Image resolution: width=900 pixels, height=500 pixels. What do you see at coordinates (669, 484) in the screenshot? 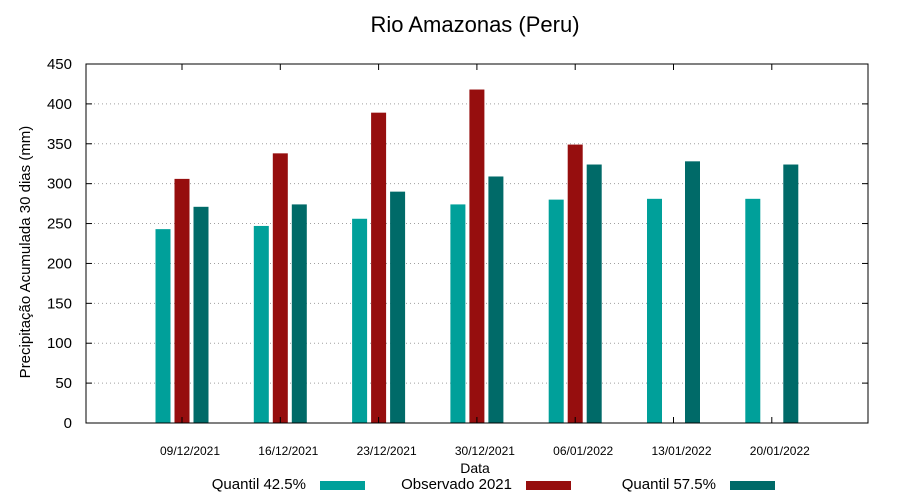
I see `legend-label: Quantil 57.5%` at bounding box center [669, 484].